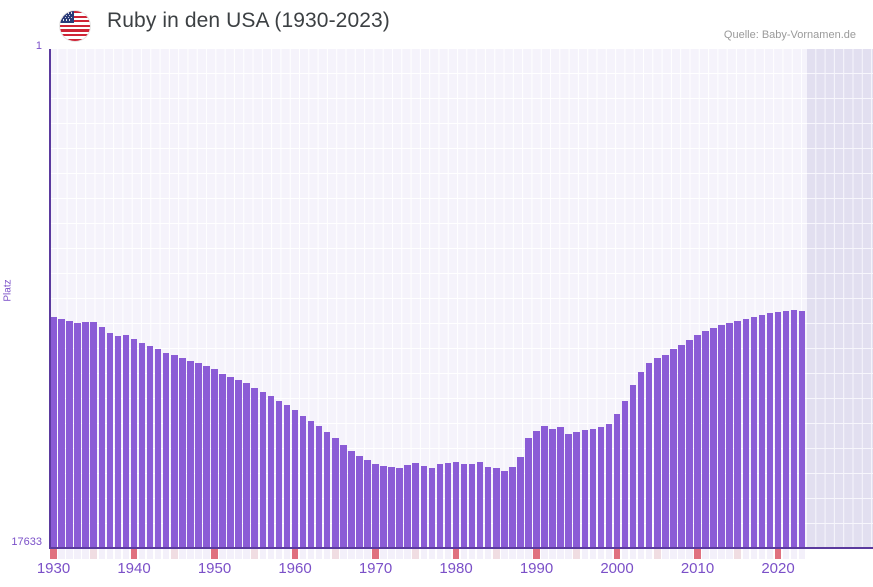  I want to click on flag-stripes, so click(75, 26).